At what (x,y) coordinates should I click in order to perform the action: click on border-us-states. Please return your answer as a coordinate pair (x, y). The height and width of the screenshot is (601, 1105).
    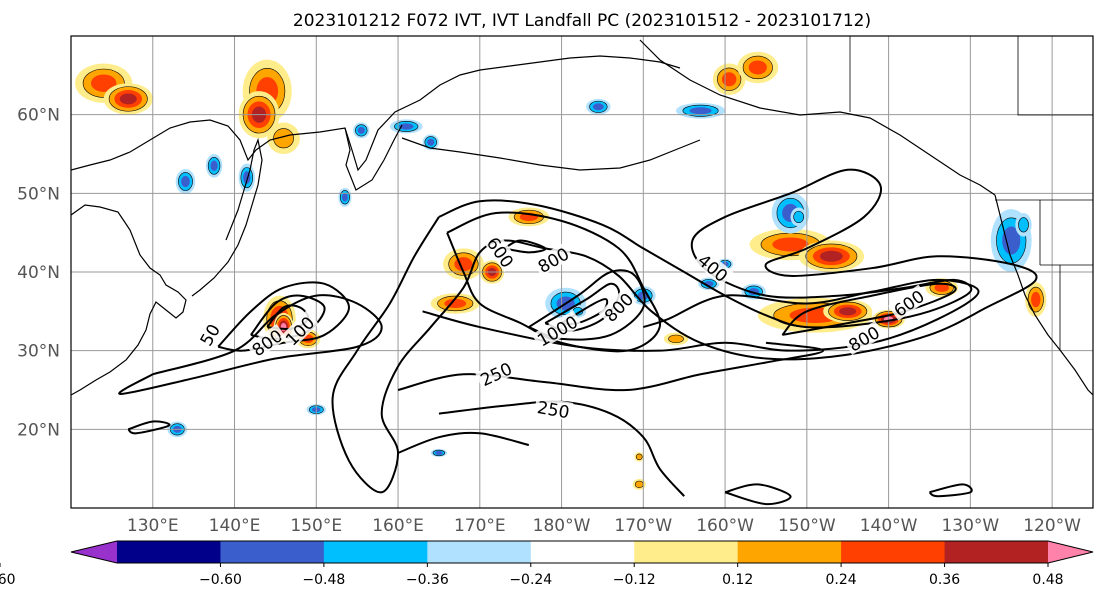
    Looking at the image, I should click on (1066, 275).